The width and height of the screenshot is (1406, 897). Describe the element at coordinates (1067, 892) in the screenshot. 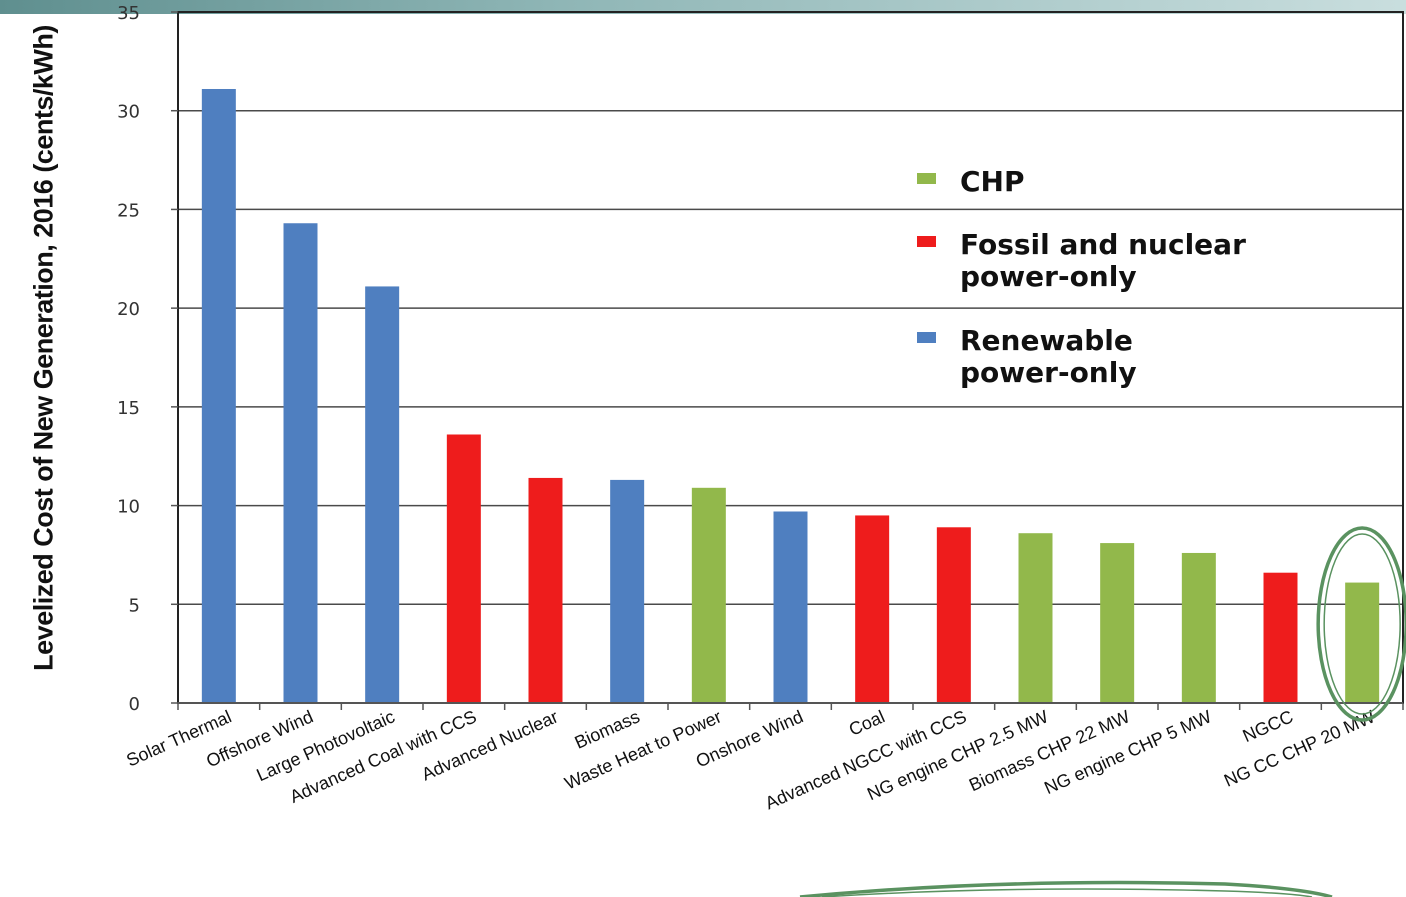

I see `callout-arc-inner` at that location.